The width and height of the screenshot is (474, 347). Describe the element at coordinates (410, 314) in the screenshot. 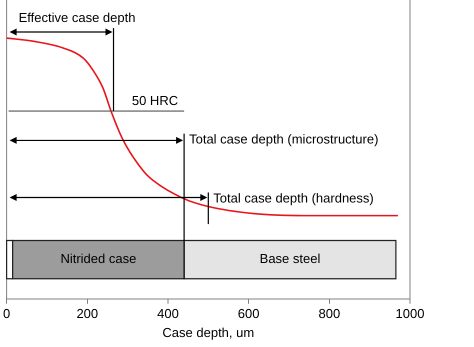

I see `x-tick-label: 1000` at that location.